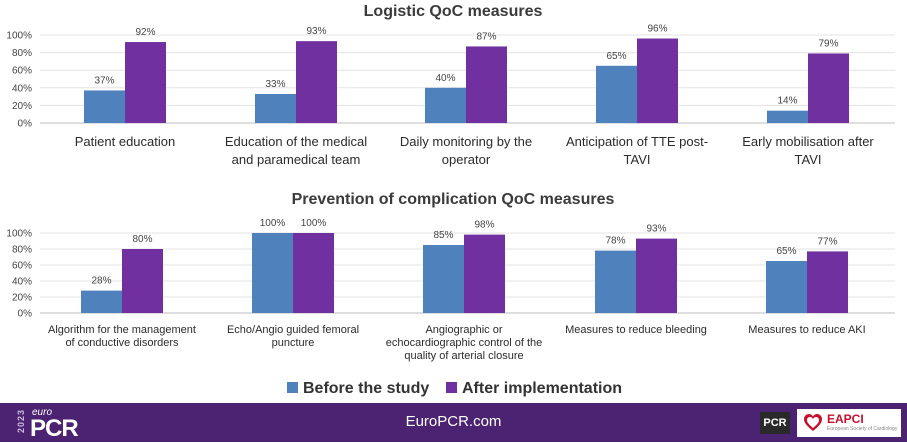 This screenshot has width=907, height=443. Describe the element at coordinates (466, 141) in the screenshot. I see `chart1-category-label: Daily monitoring by the` at that location.